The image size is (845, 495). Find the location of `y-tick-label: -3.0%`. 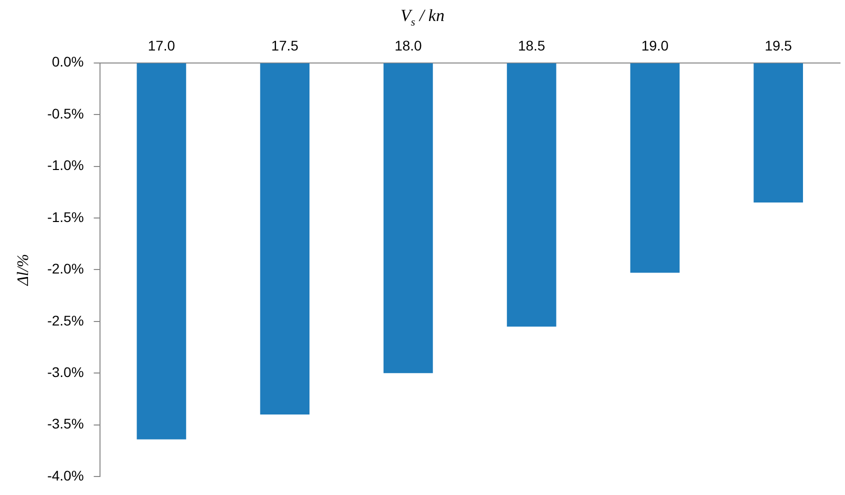

y-tick-label: -3.0% is located at coordinates (65, 372).